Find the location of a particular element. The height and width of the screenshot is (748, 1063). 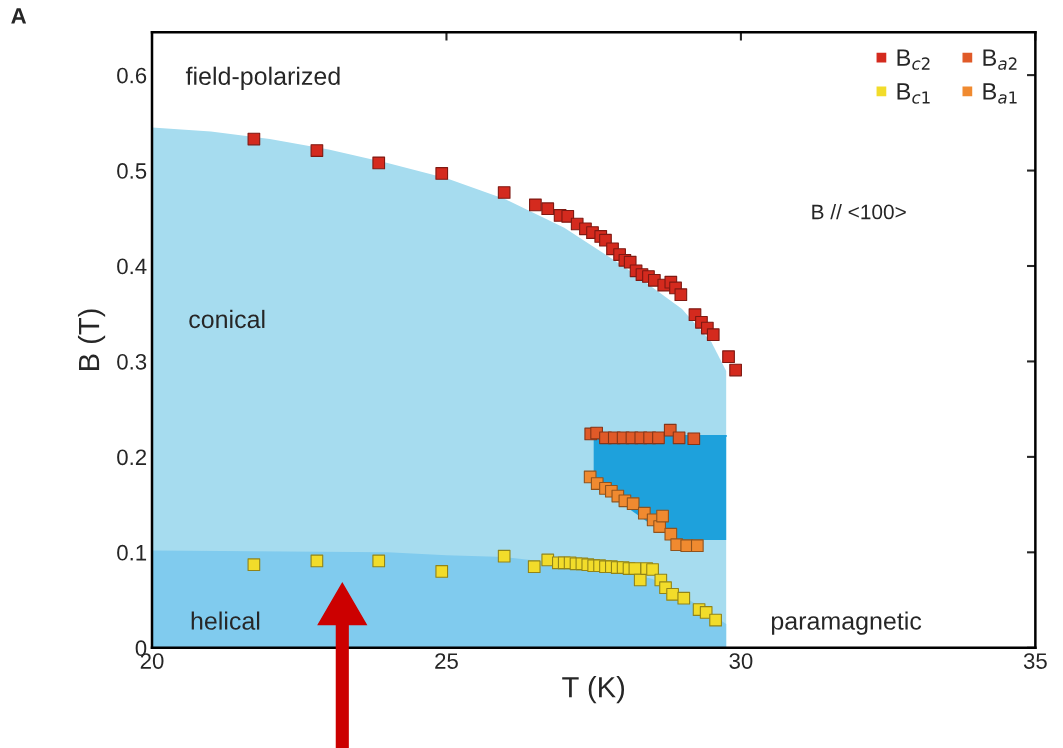

x-tick-label: 30 is located at coordinates (741, 661).